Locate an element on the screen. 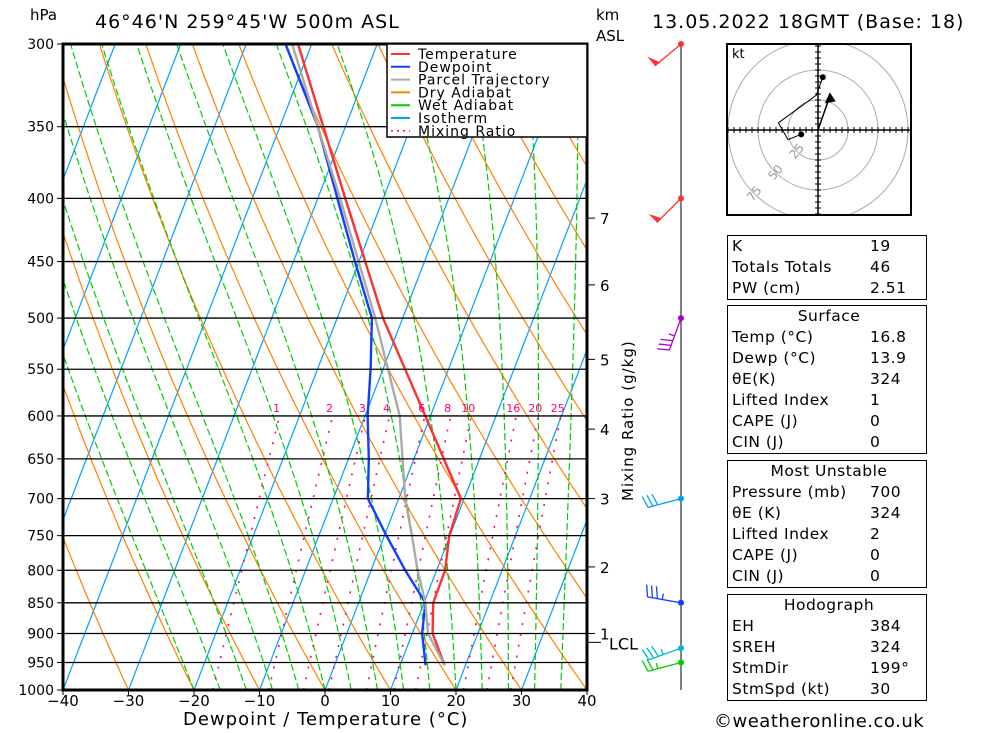 This screenshot has width=1000, height=733. y-tick-label: 550 is located at coordinates (40, 370).